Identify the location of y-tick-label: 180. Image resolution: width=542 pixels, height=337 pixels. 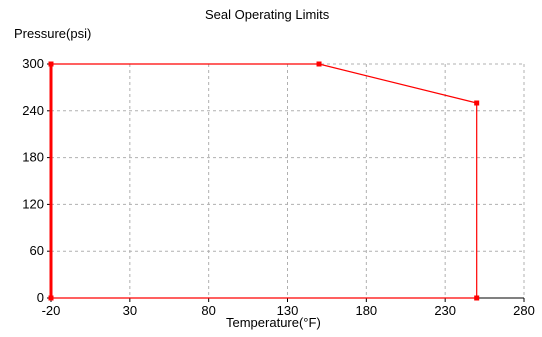
(33, 157).